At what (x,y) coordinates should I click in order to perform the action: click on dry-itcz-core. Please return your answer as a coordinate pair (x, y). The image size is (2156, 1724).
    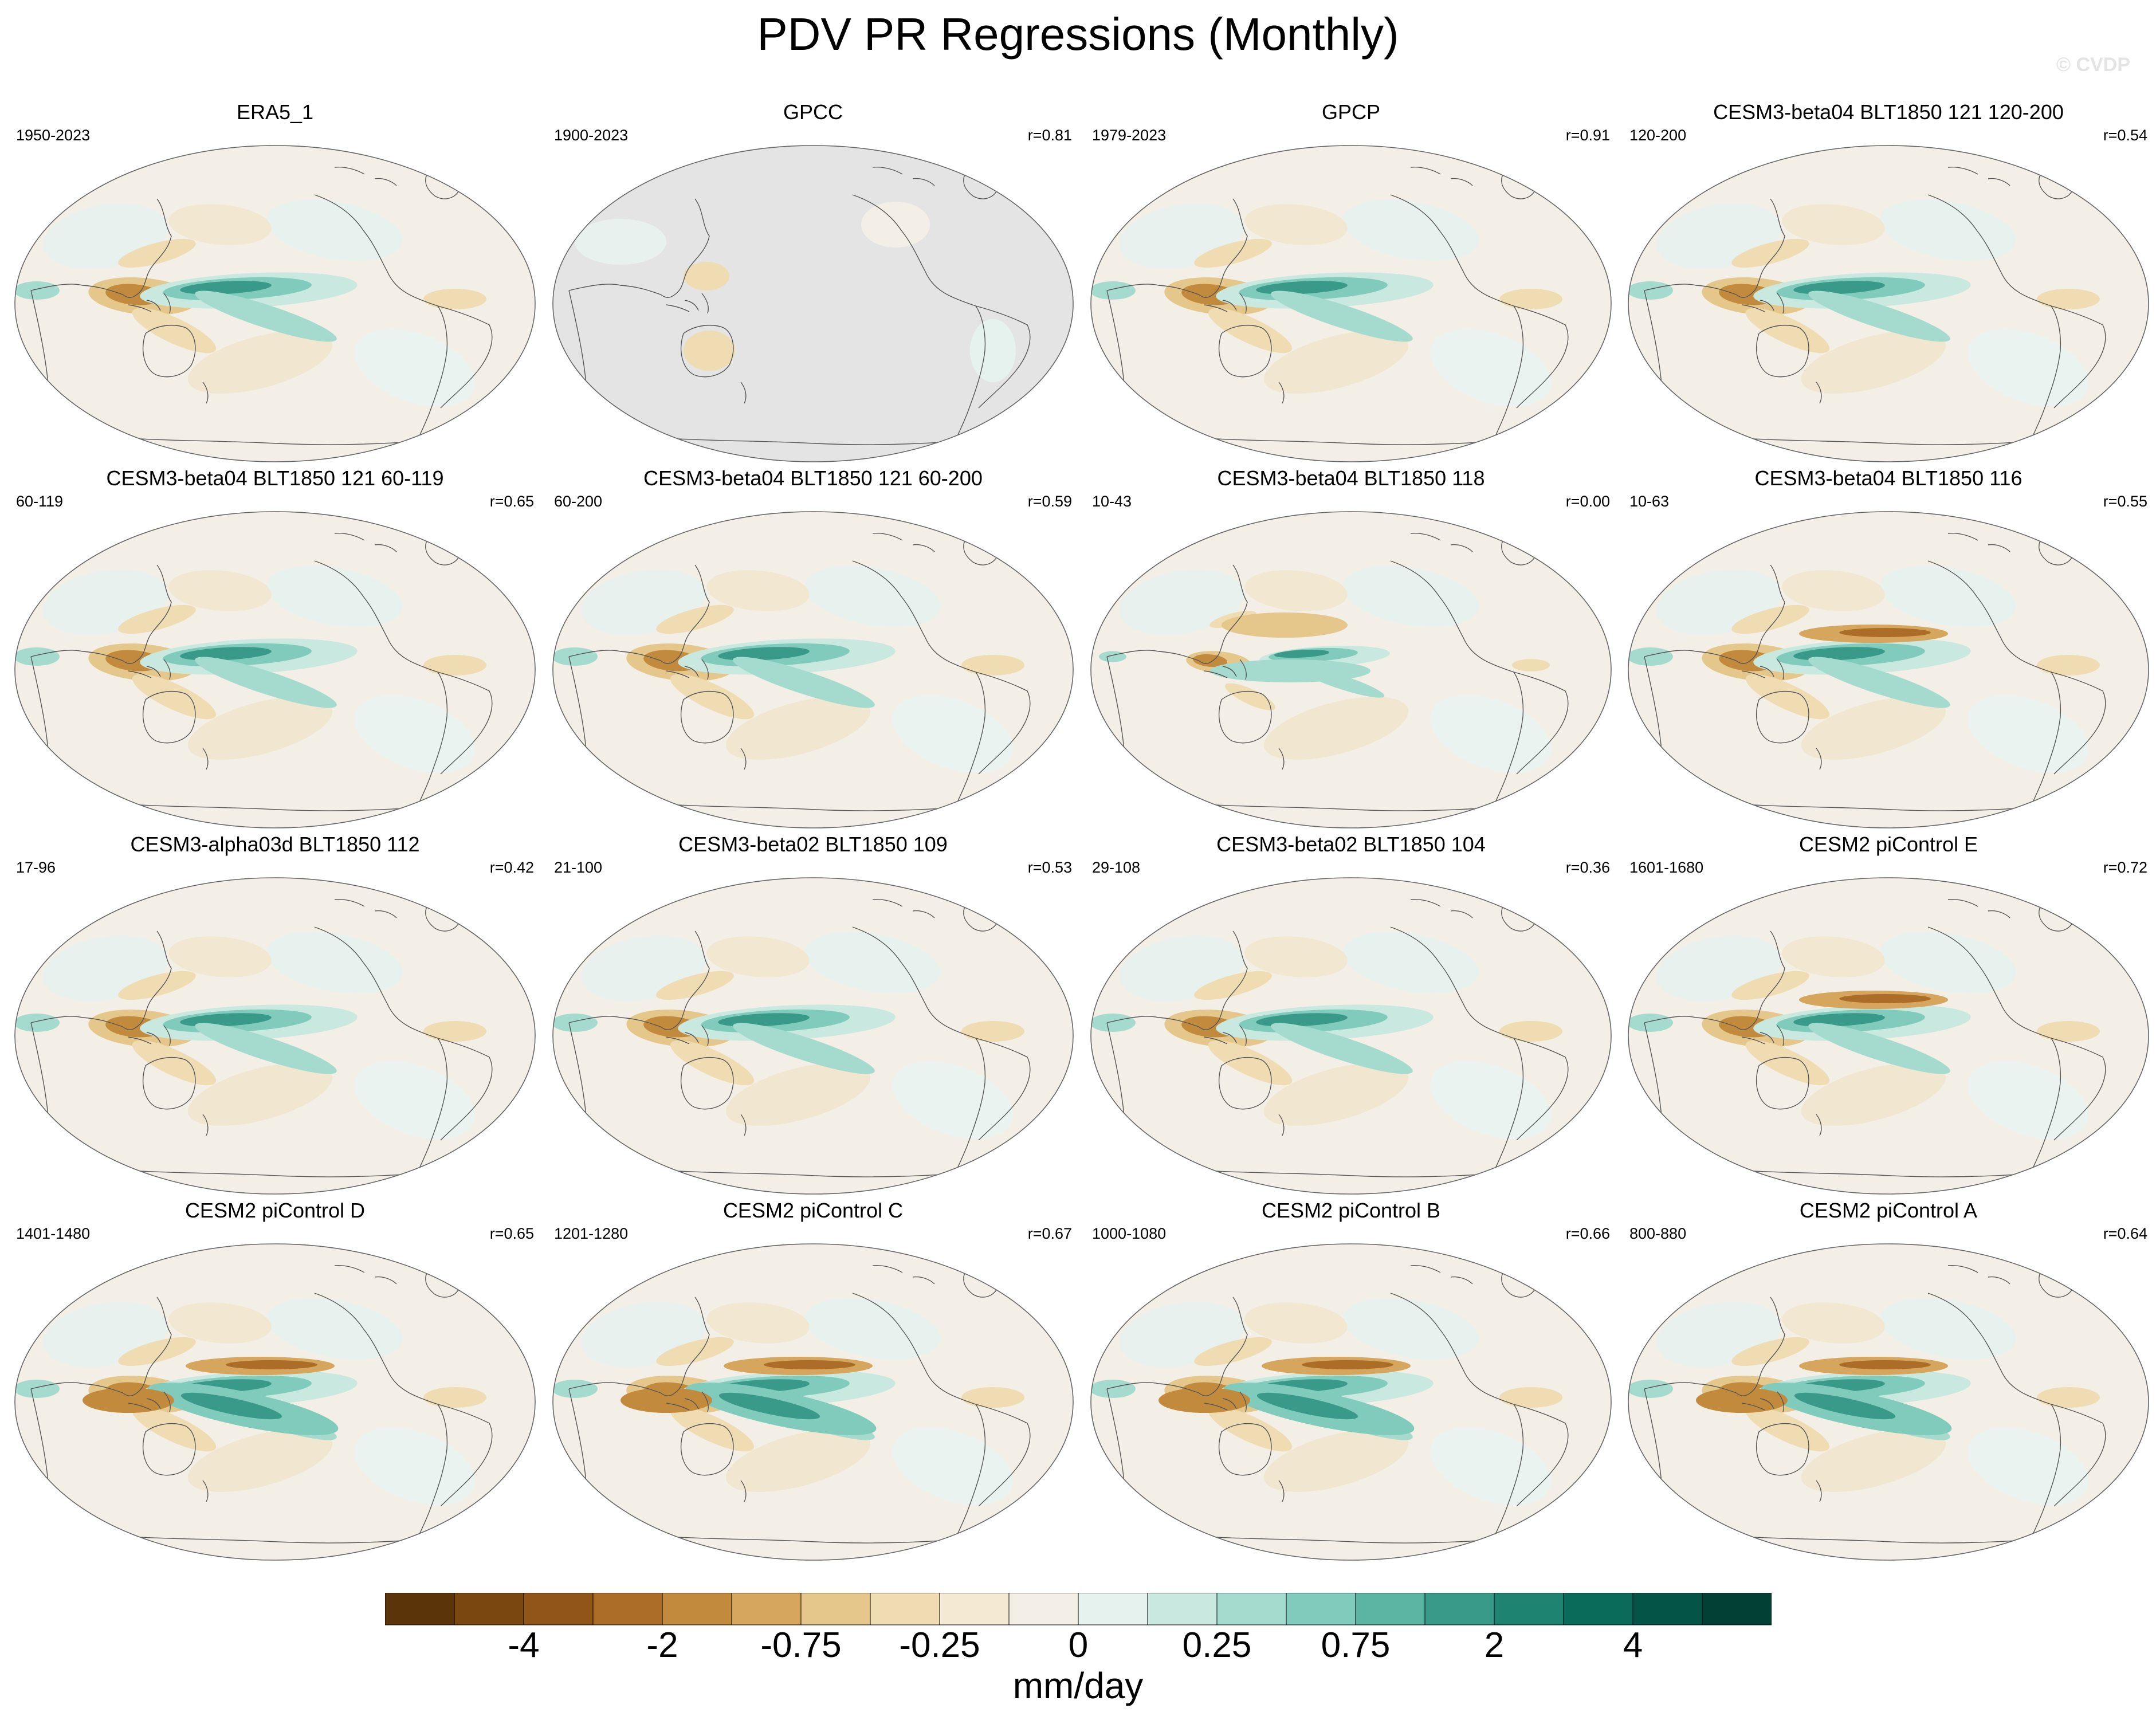
    Looking at the image, I should click on (809, 1364).